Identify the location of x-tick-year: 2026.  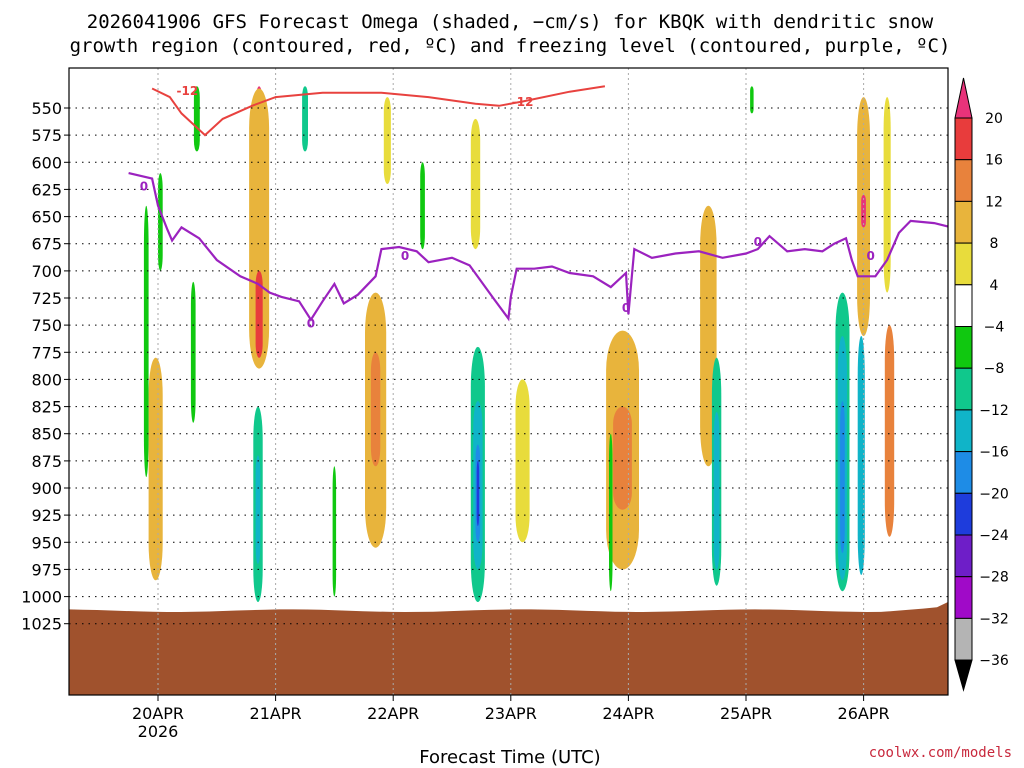
(158, 731).